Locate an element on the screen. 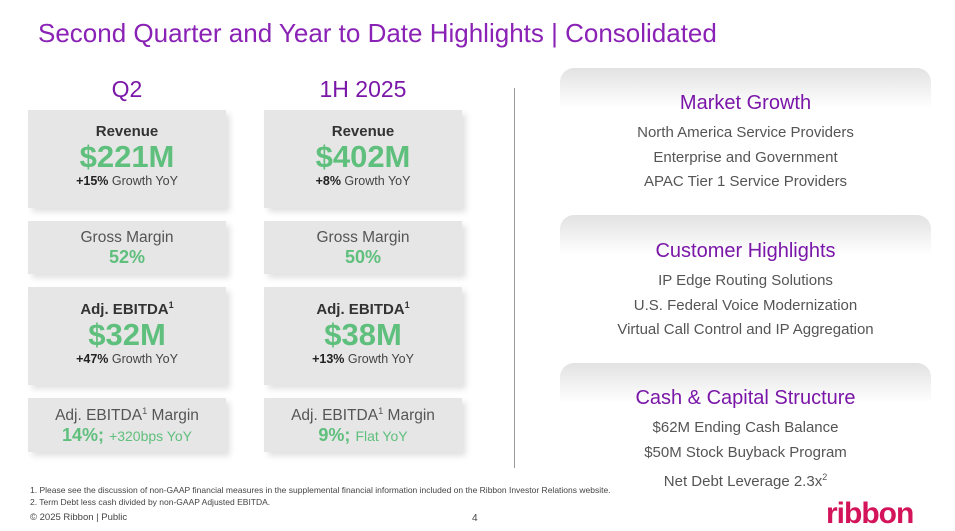  column-heading: Q2 is located at coordinates (127, 89).